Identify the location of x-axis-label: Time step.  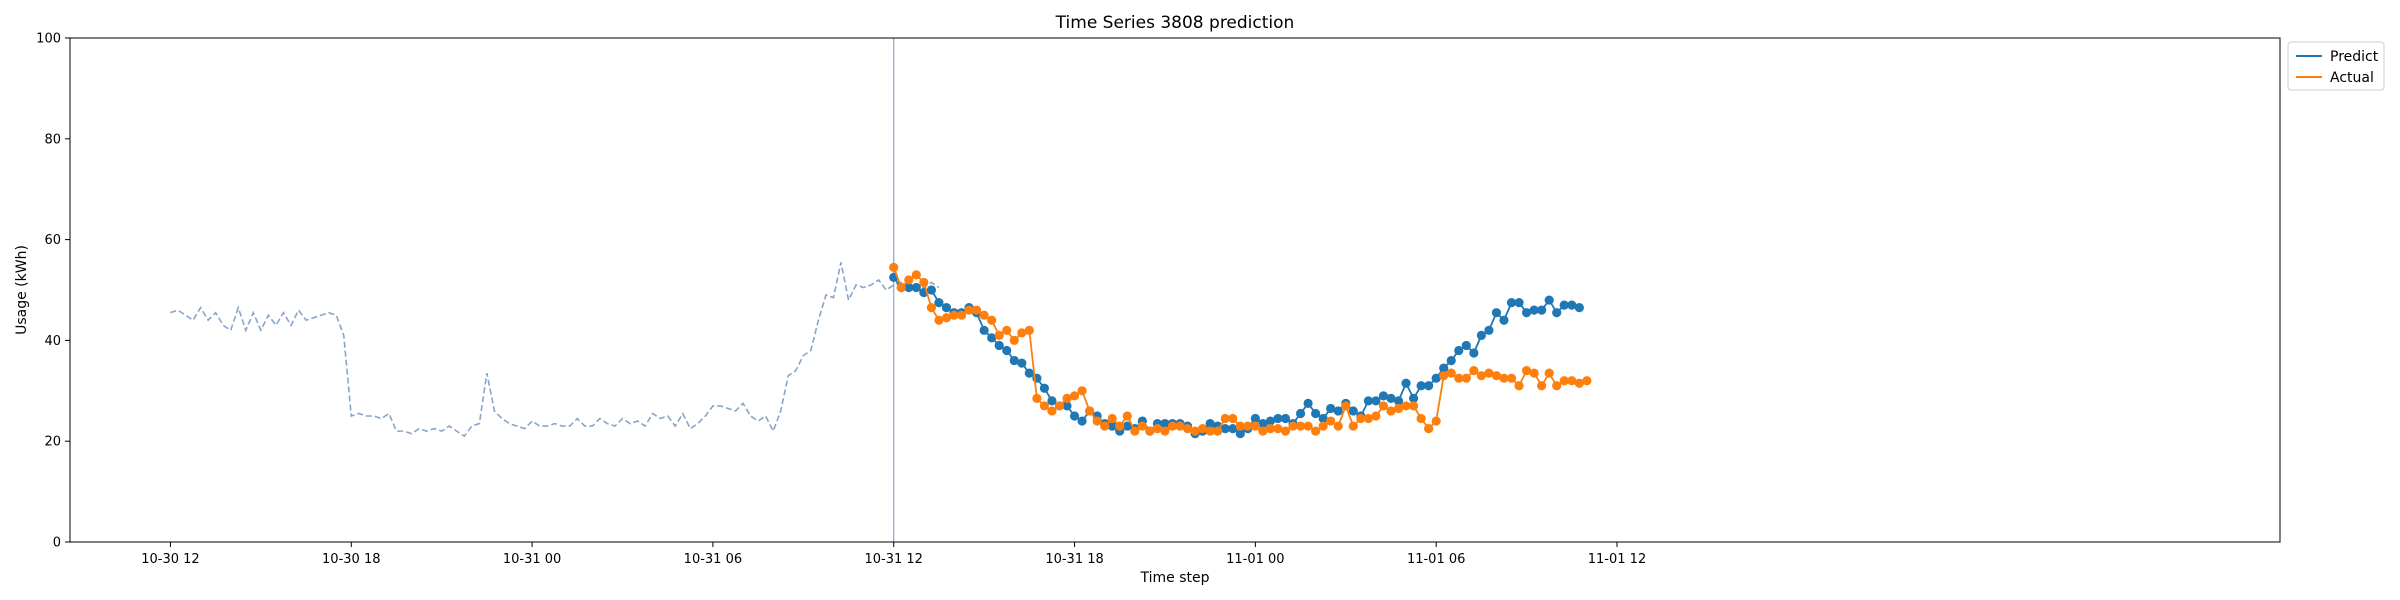
(1175, 578).